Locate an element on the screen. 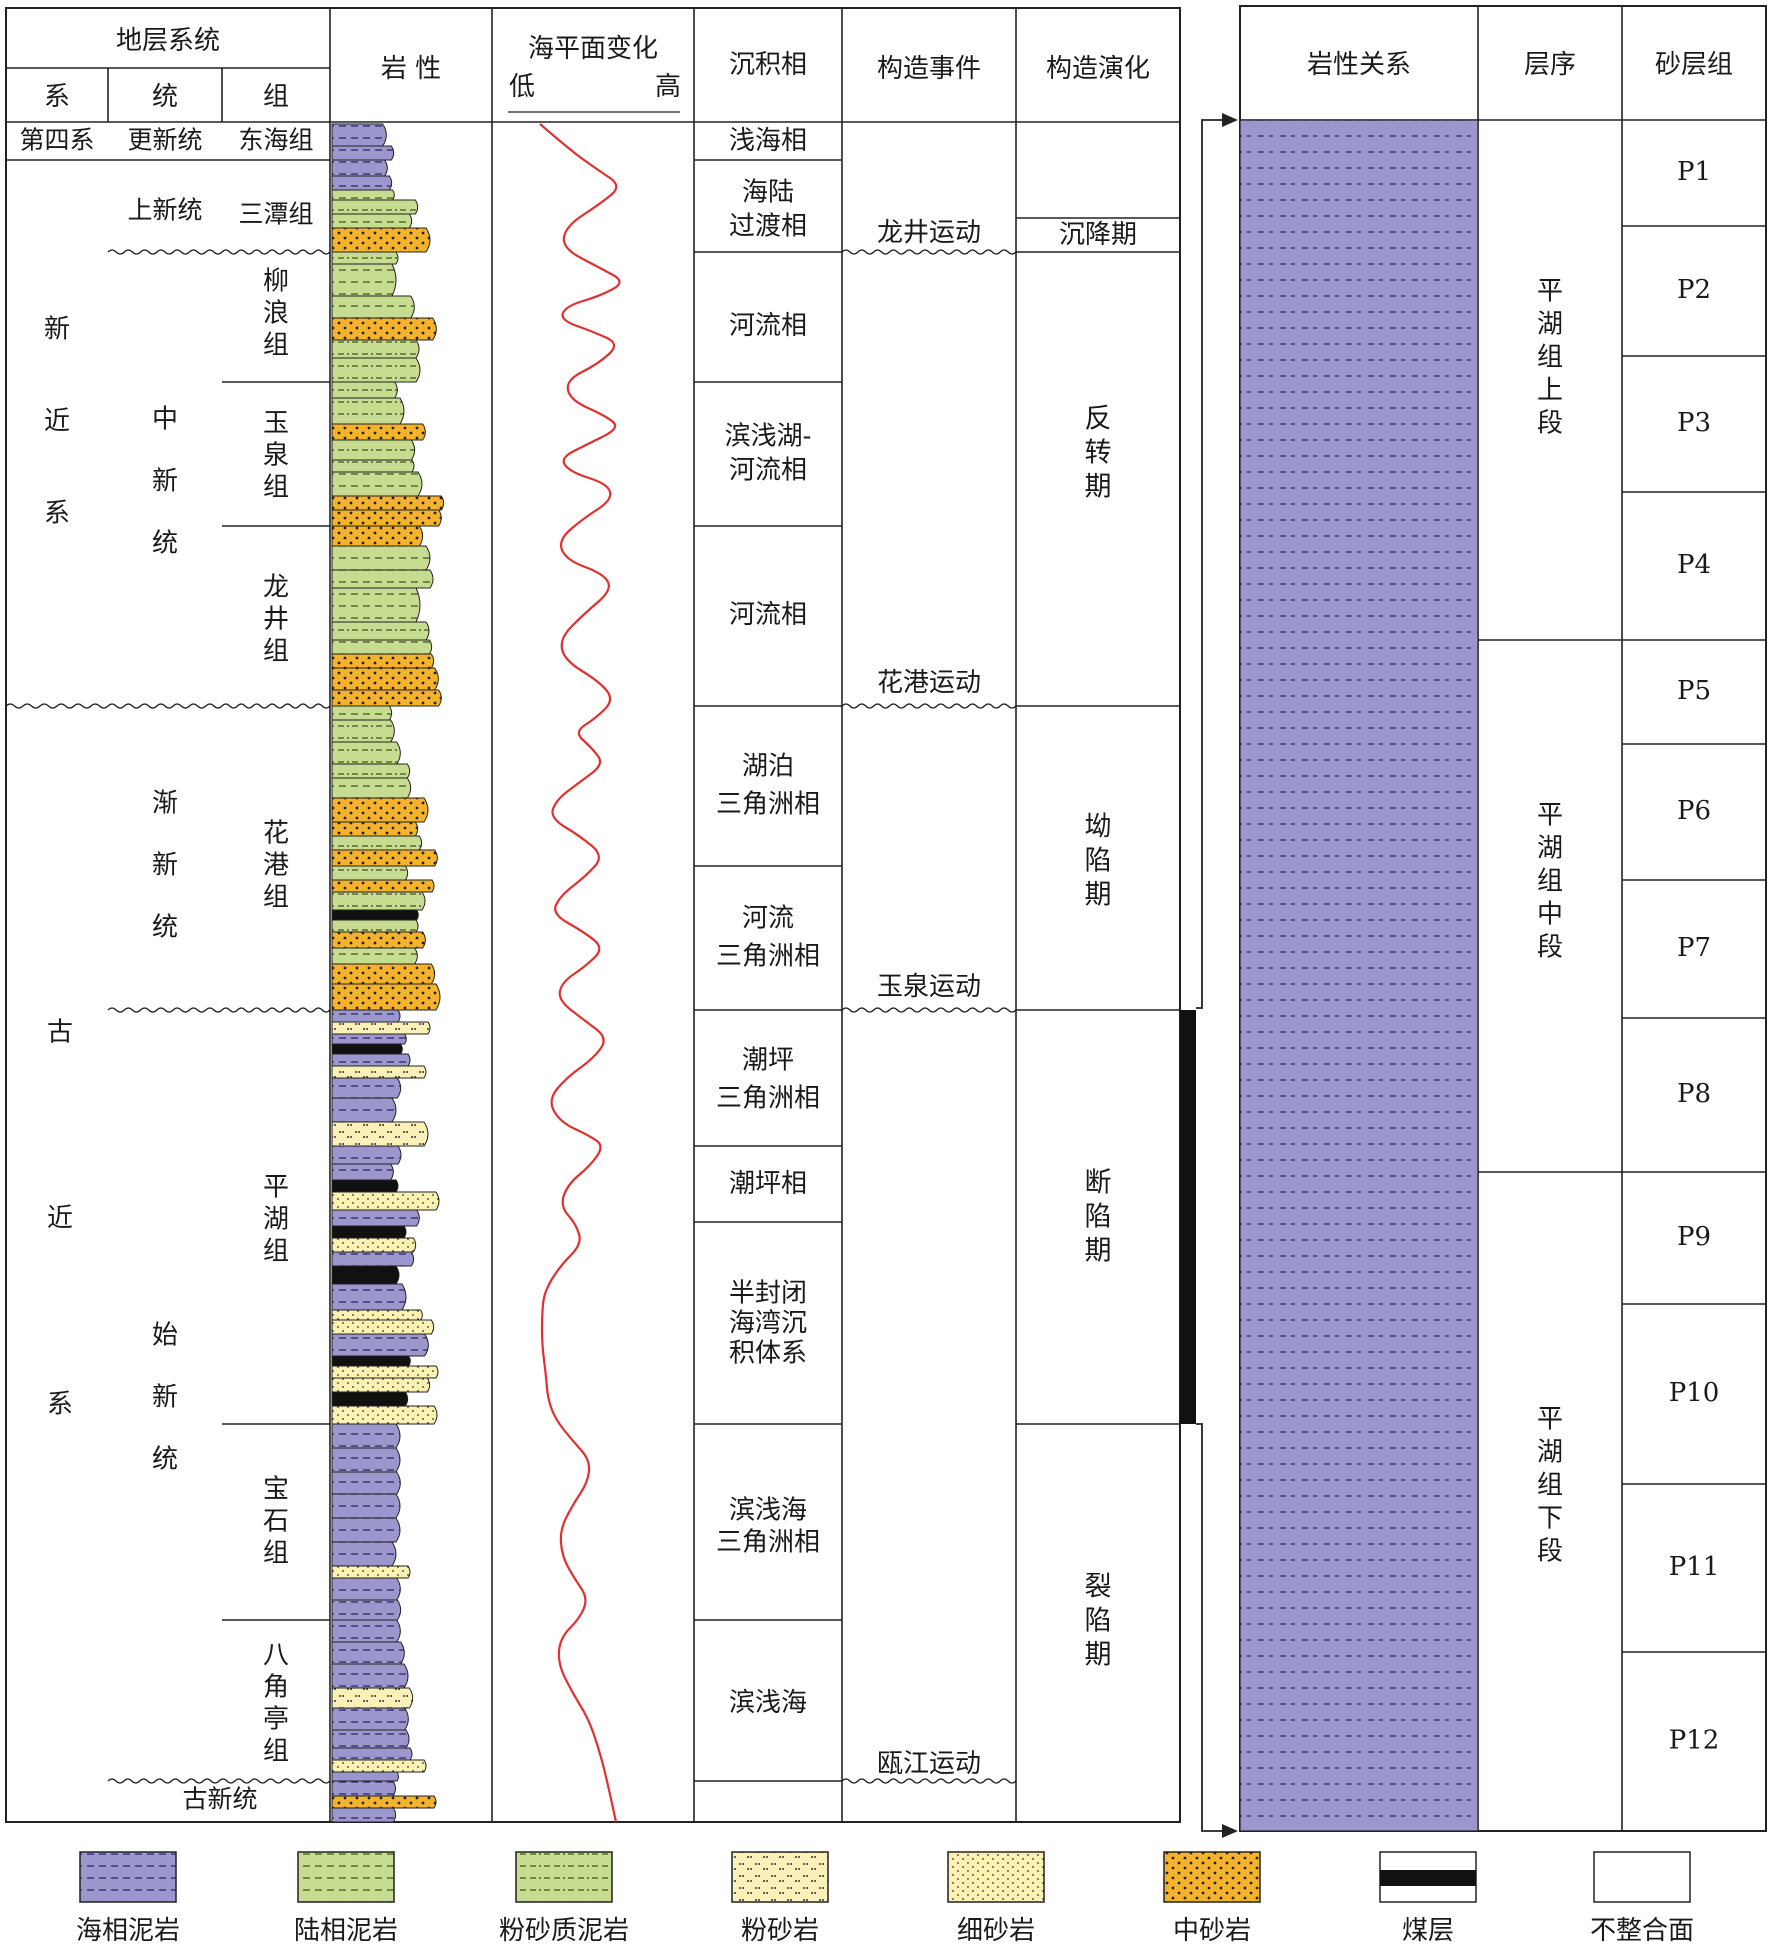  formation-baoshi: 宝石组 is located at coordinates (276, 1521).